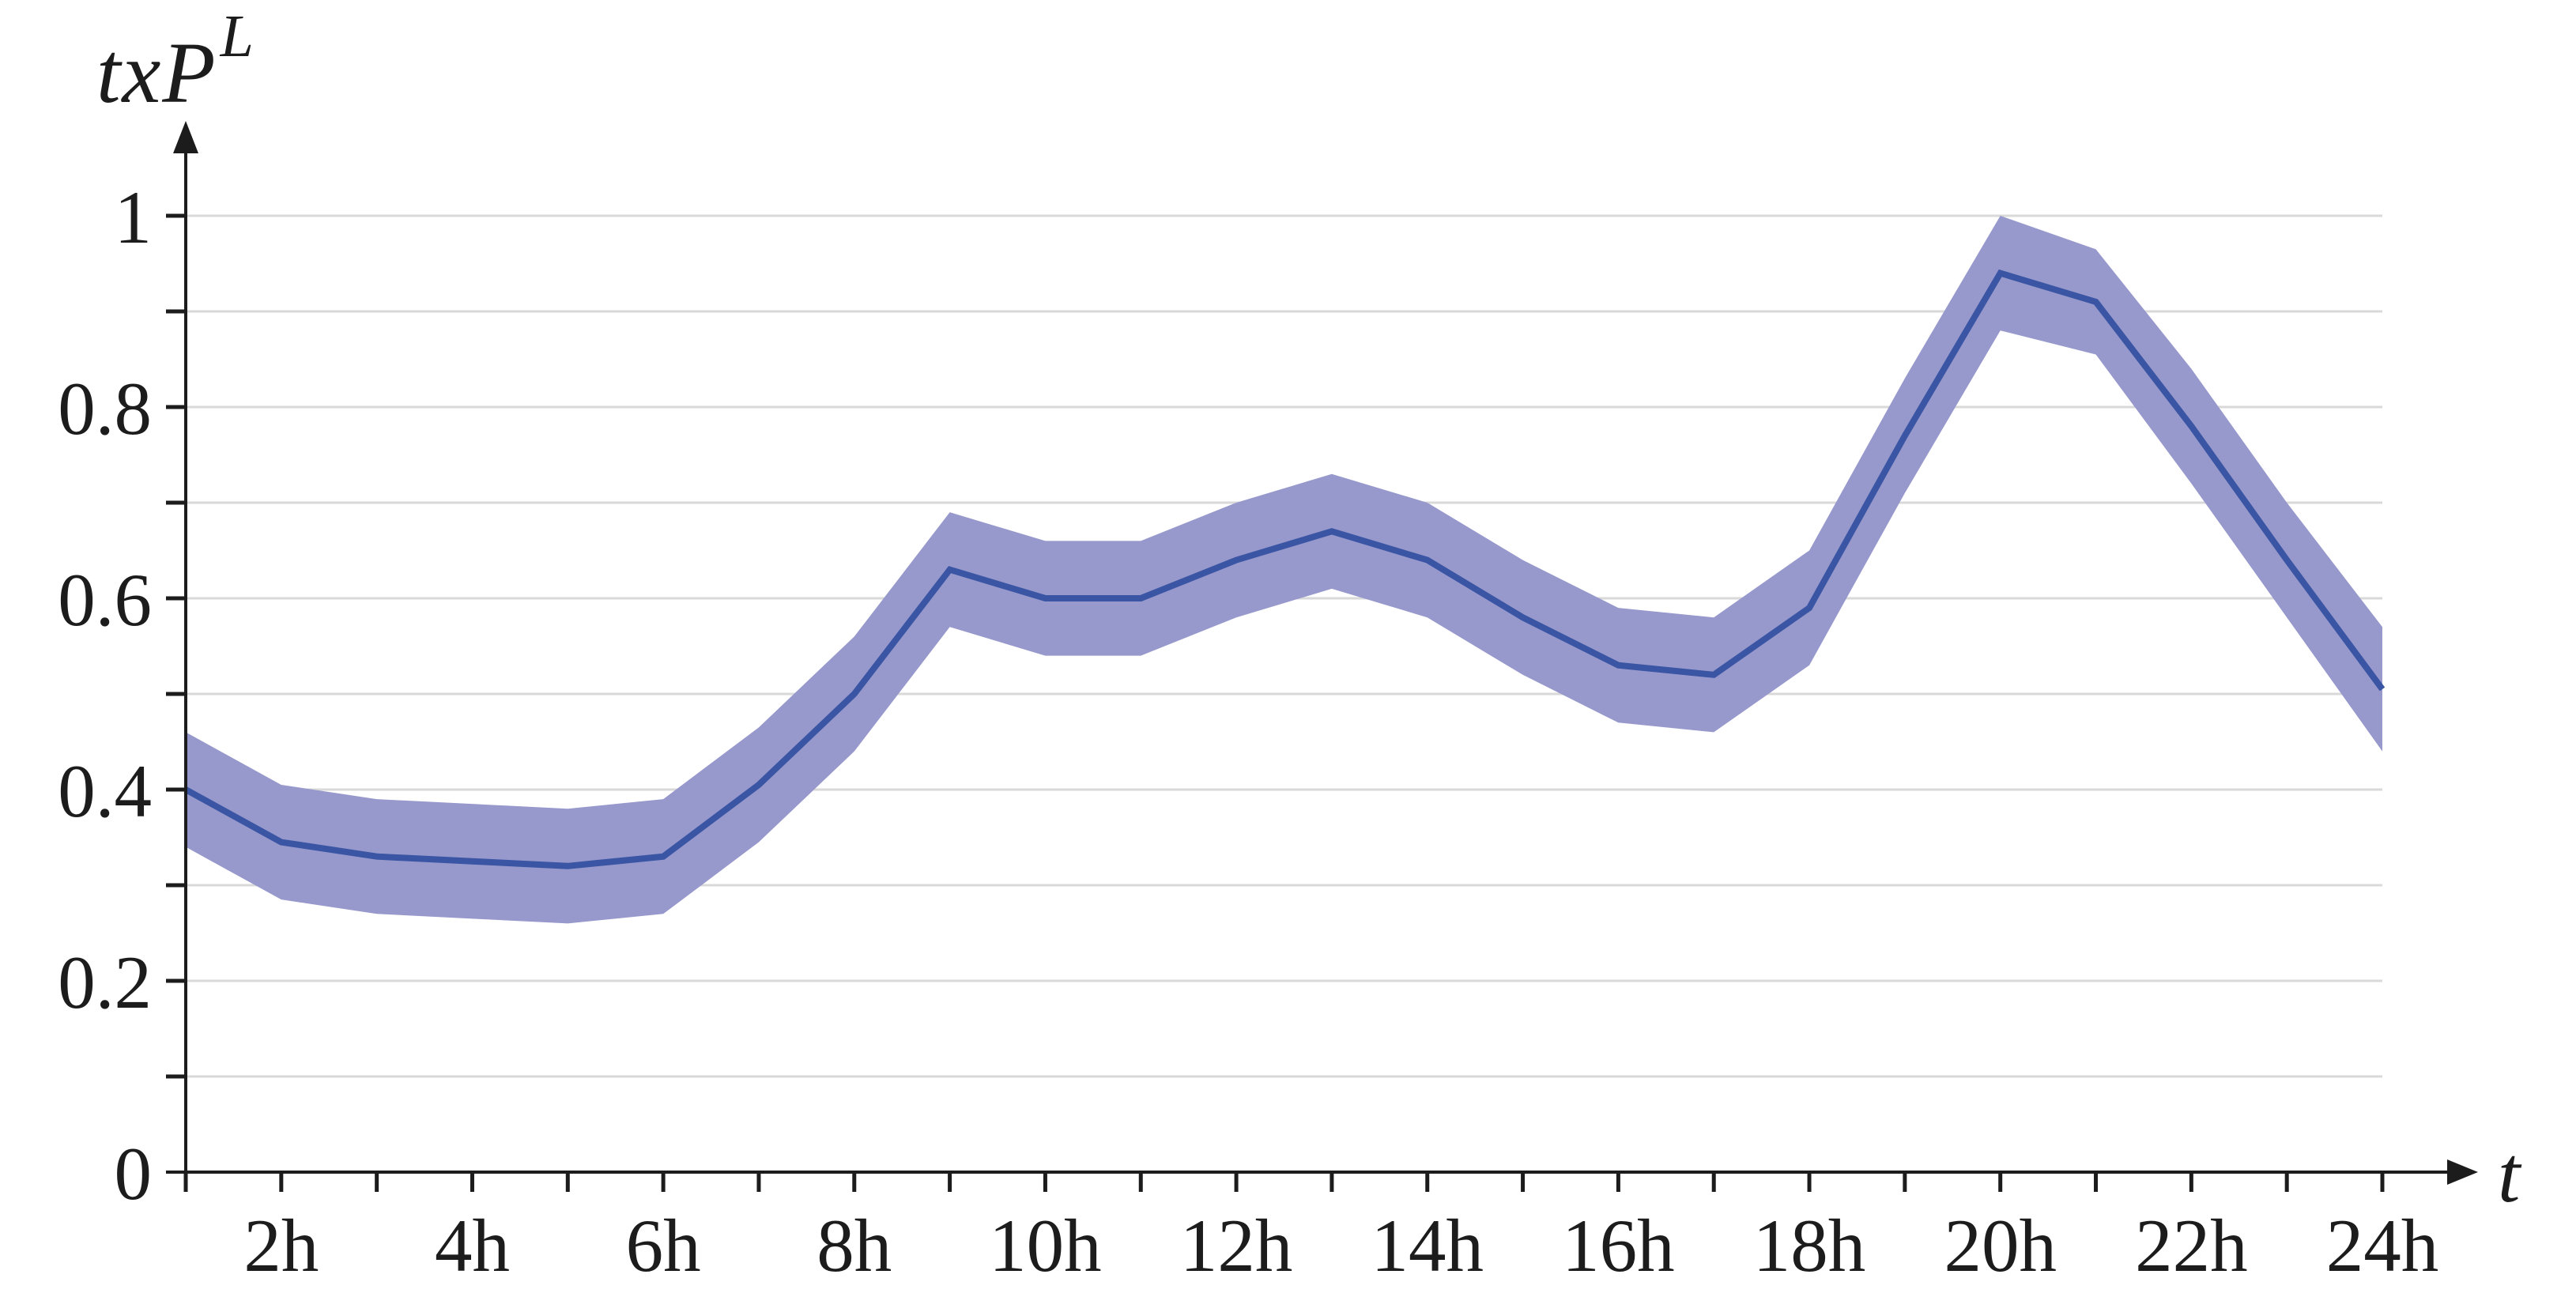 This screenshot has width=2576, height=1312. What do you see at coordinates (1045, 1245) in the screenshot?
I see `x-tick-label: 10h` at bounding box center [1045, 1245].